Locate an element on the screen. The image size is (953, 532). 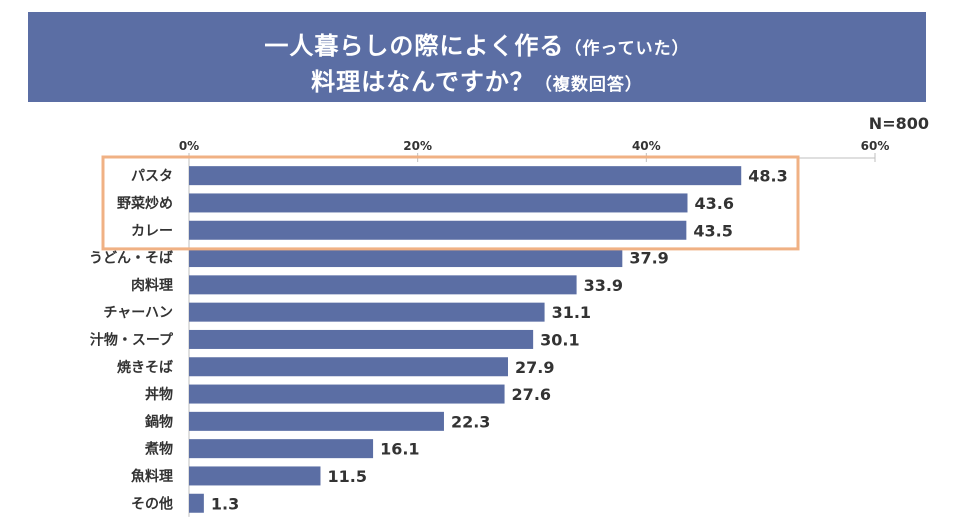
title-line-2-main: 料理はなんですか？ is located at coordinates (423, 82).